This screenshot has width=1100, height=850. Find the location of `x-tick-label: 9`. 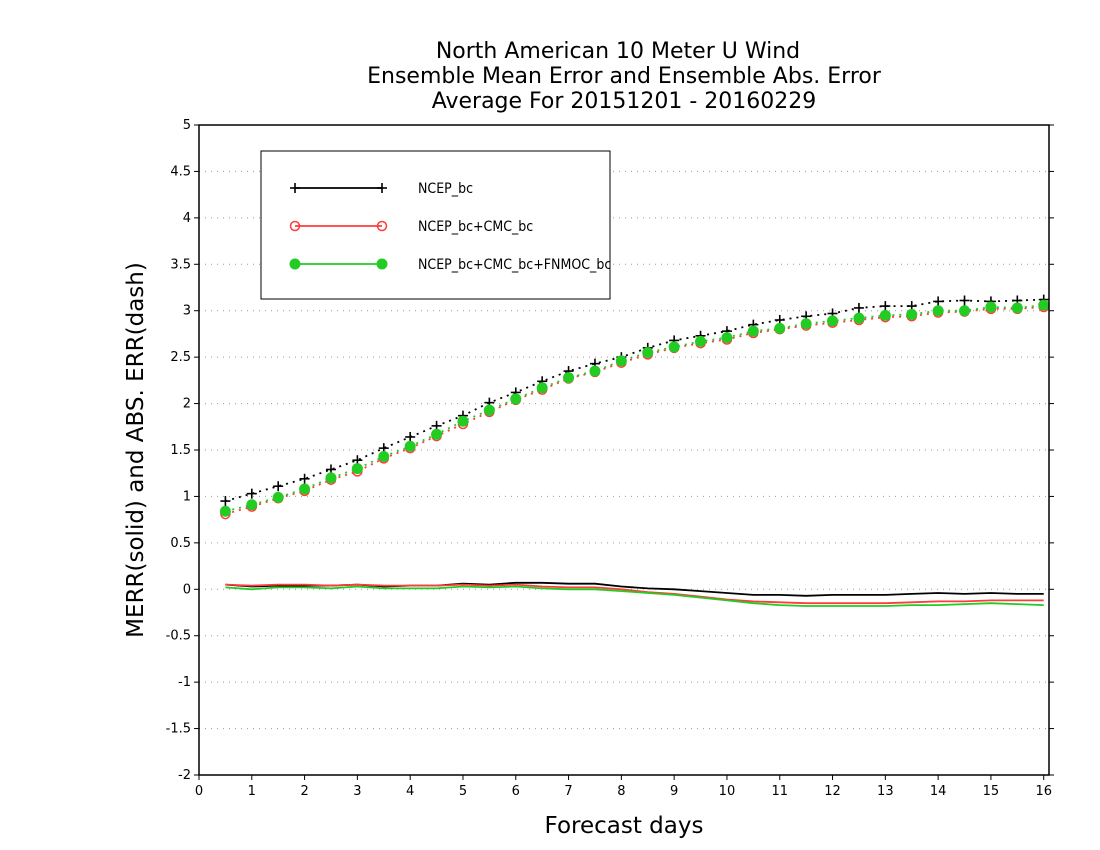

x-tick-label: 9 is located at coordinates (674, 791).